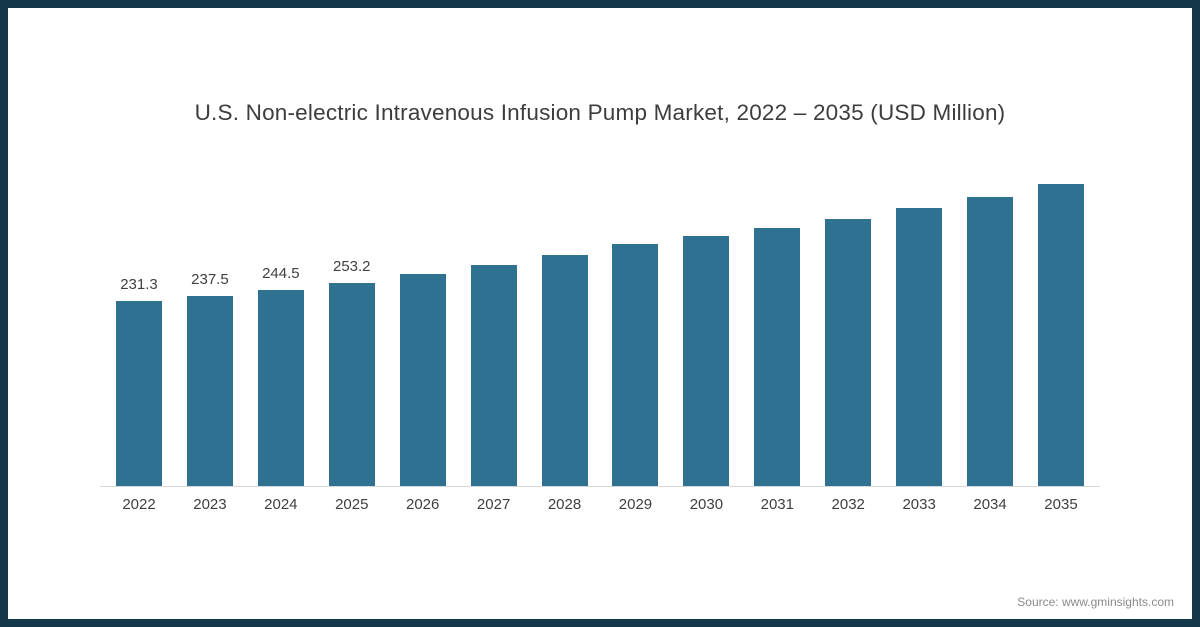 This screenshot has height=627, width=1200. I want to click on bar-group: 244.5, so click(280, 375).